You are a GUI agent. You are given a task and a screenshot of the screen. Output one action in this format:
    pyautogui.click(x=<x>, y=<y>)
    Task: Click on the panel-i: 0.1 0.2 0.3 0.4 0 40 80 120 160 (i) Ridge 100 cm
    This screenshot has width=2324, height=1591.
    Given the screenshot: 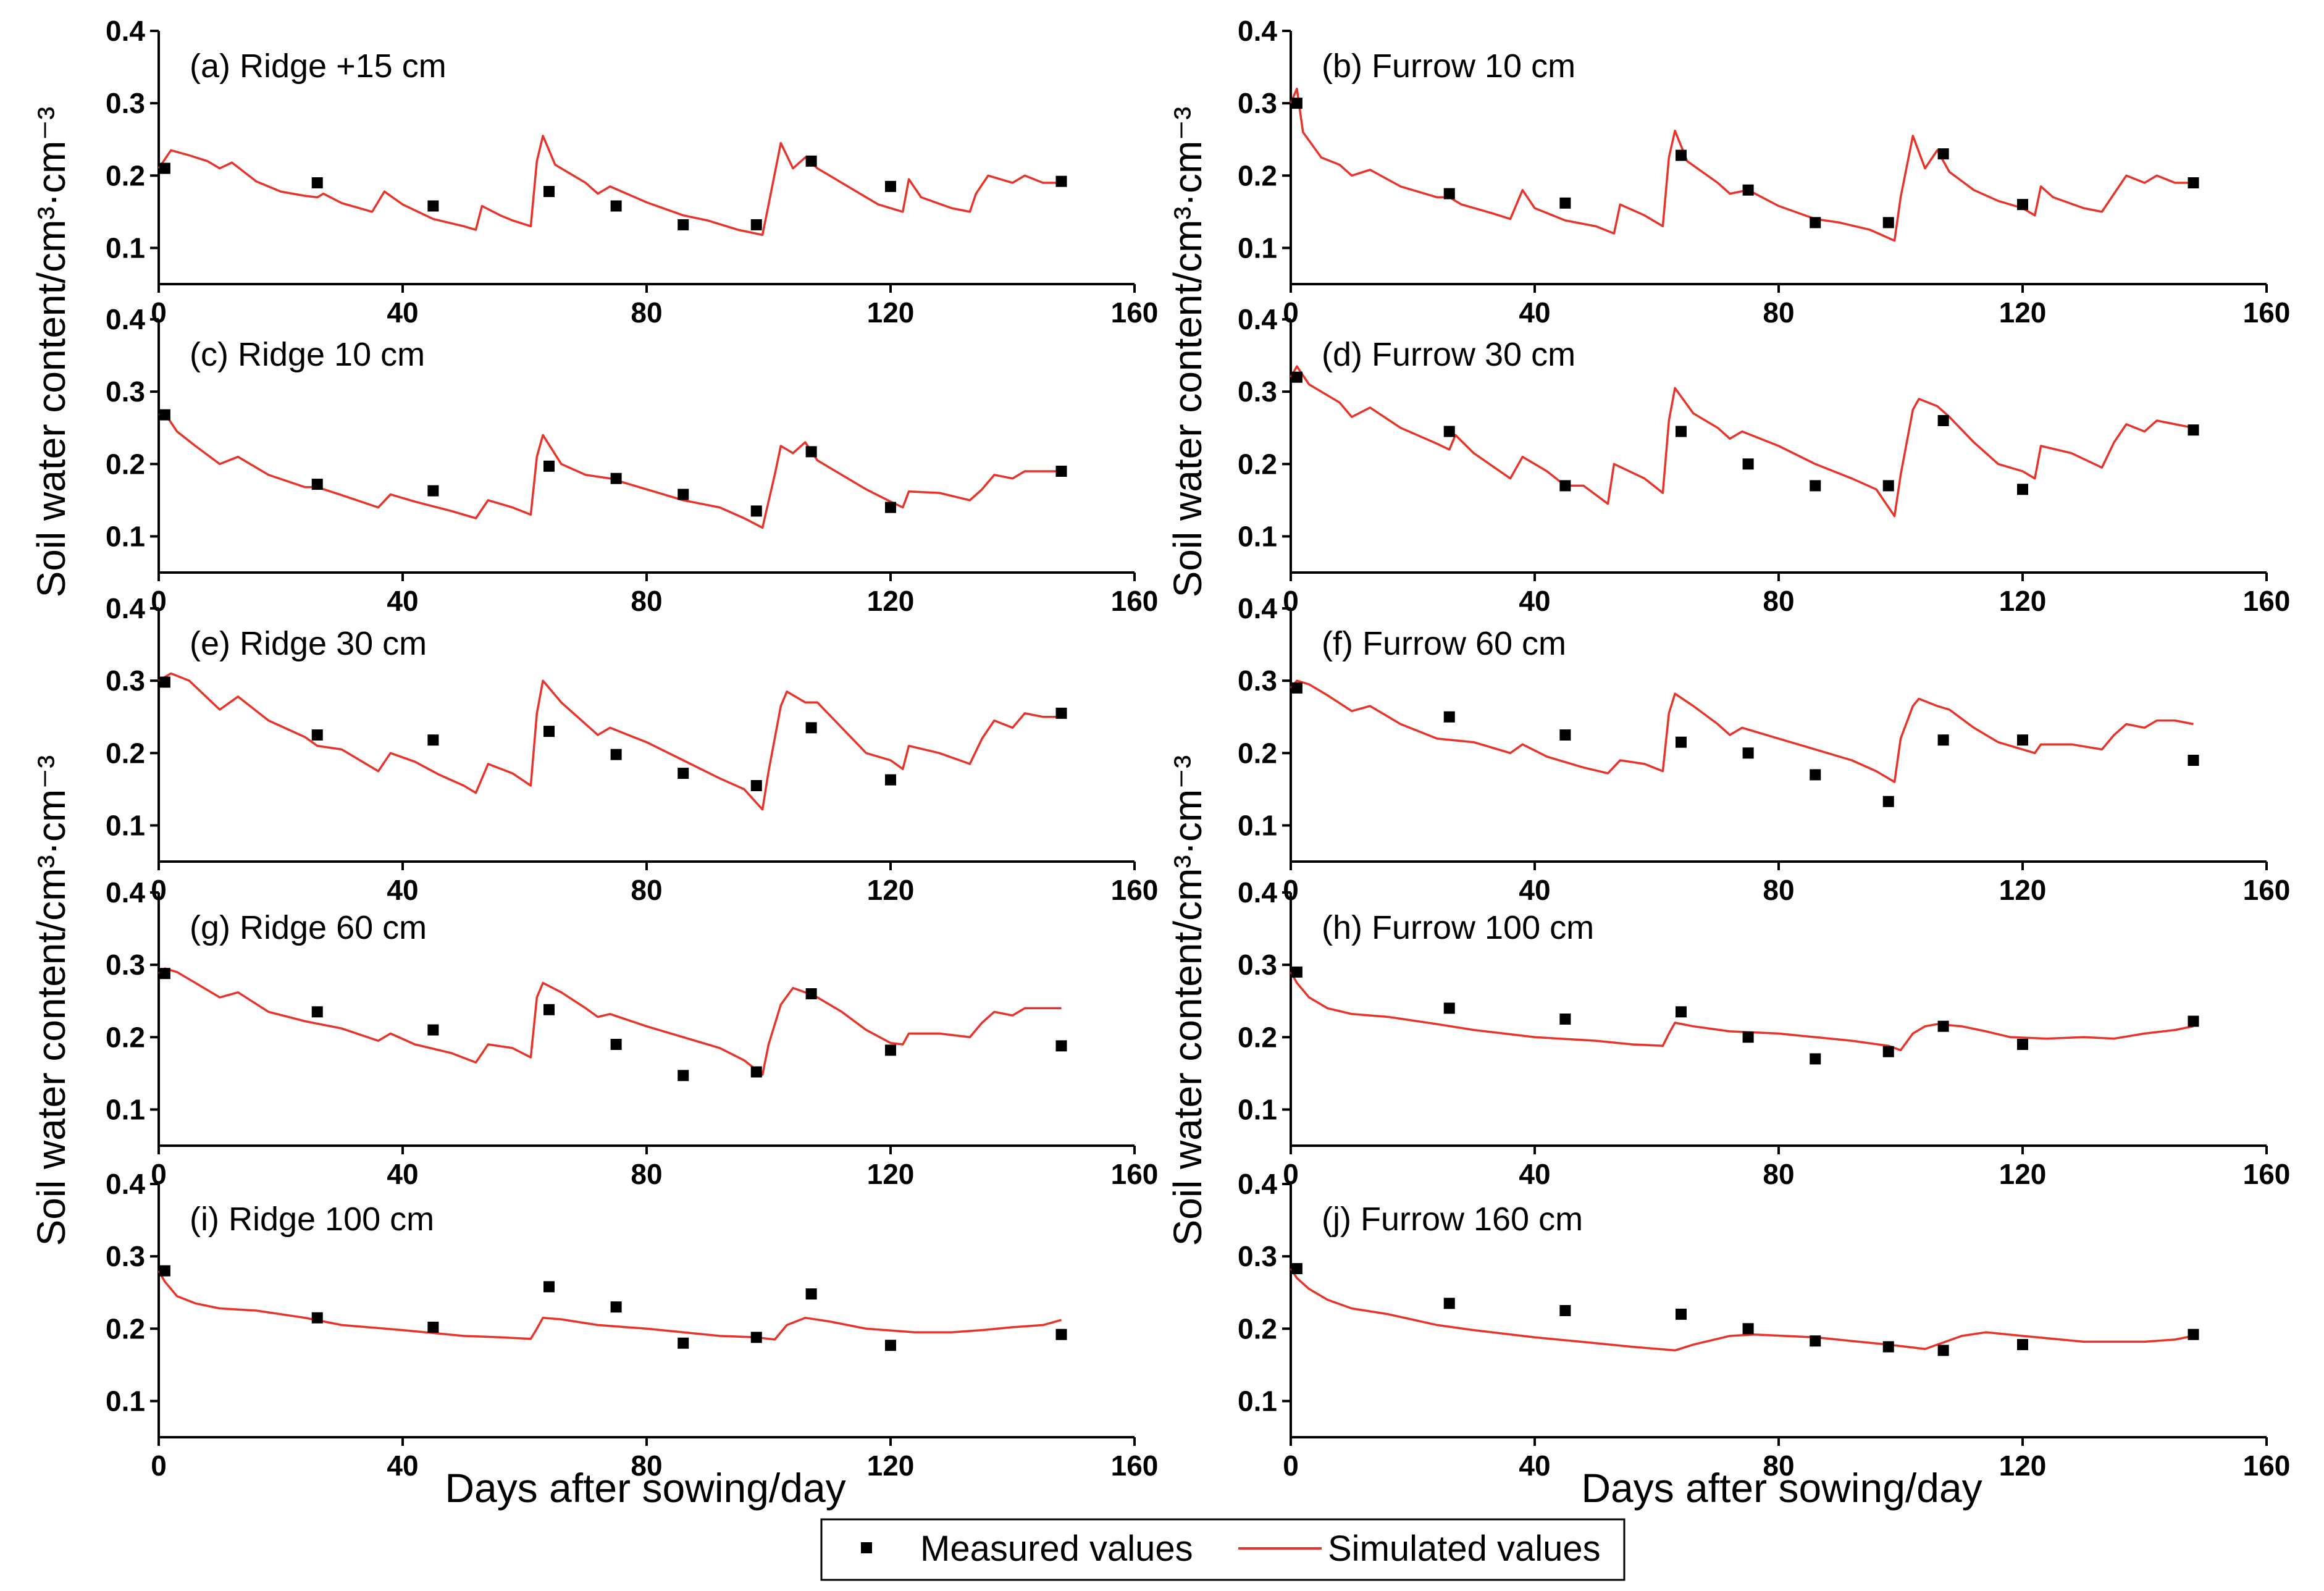 What is the action you would take?
    pyautogui.click(x=632, y=1325)
    